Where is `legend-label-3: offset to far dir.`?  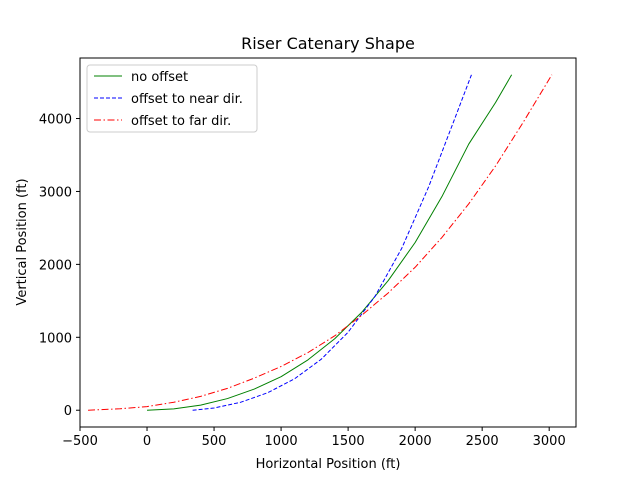
legend-label-3: offset to far dir. is located at coordinates (181, 121).